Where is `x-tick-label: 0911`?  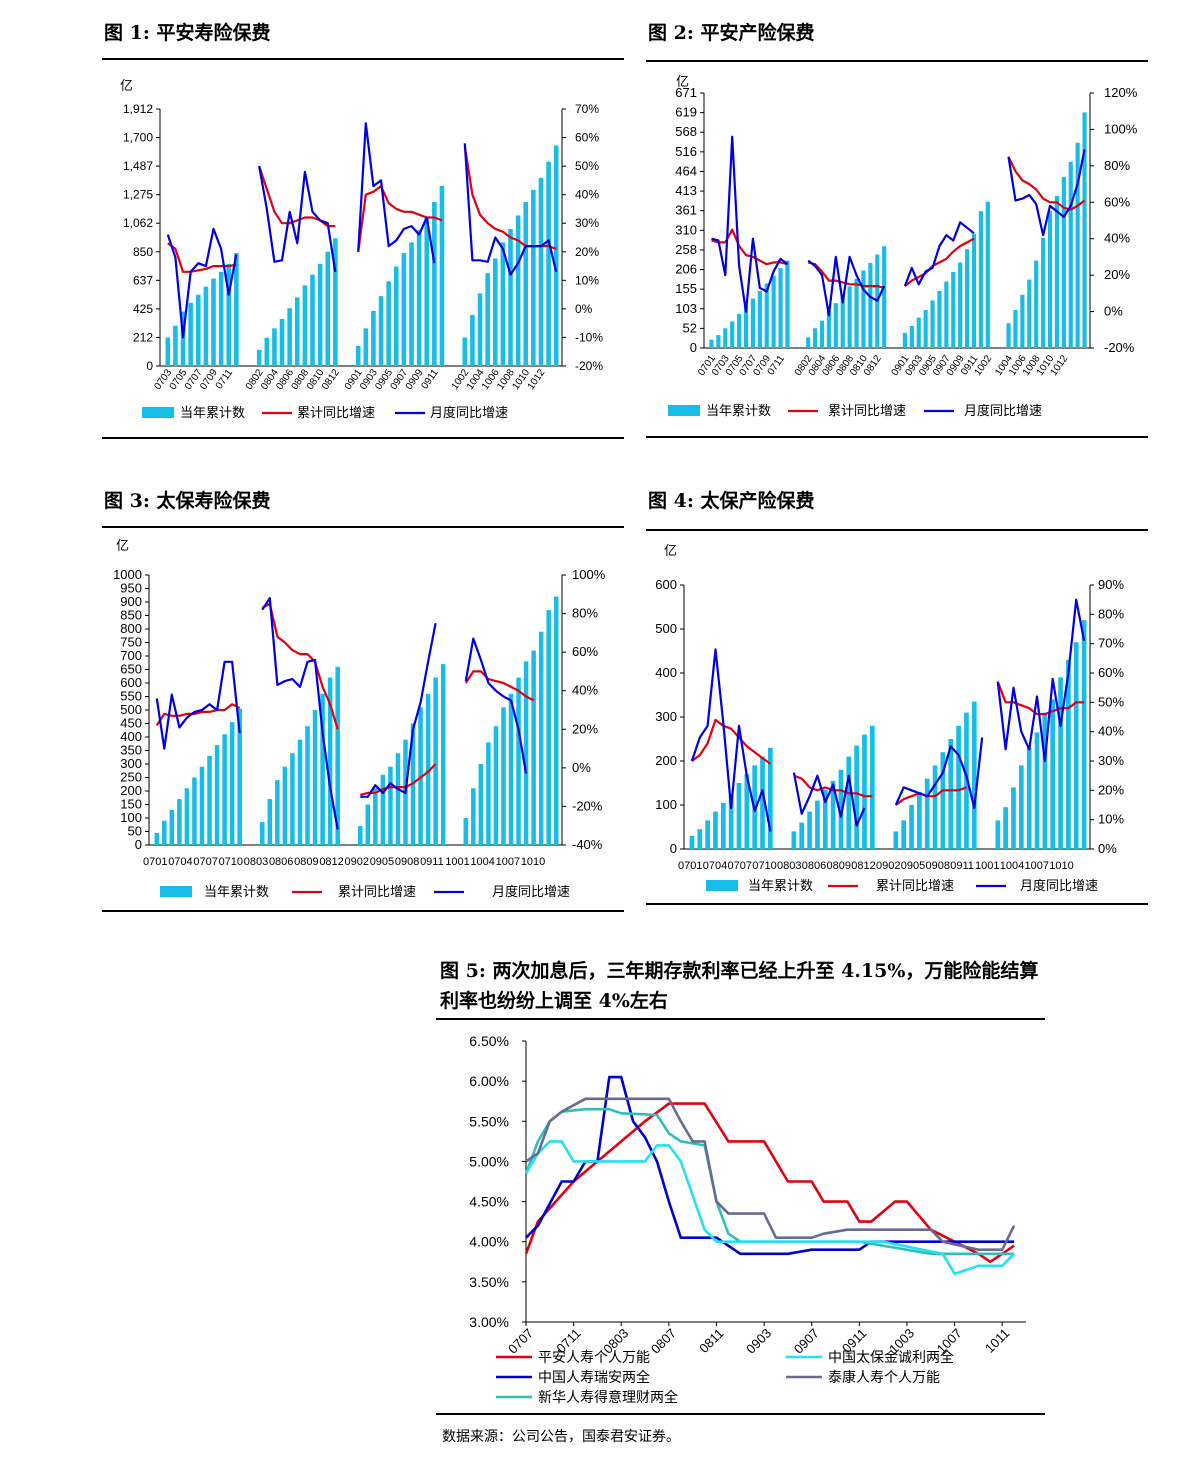 x-tick-label: 0911 is located at coordinates (432, 862).